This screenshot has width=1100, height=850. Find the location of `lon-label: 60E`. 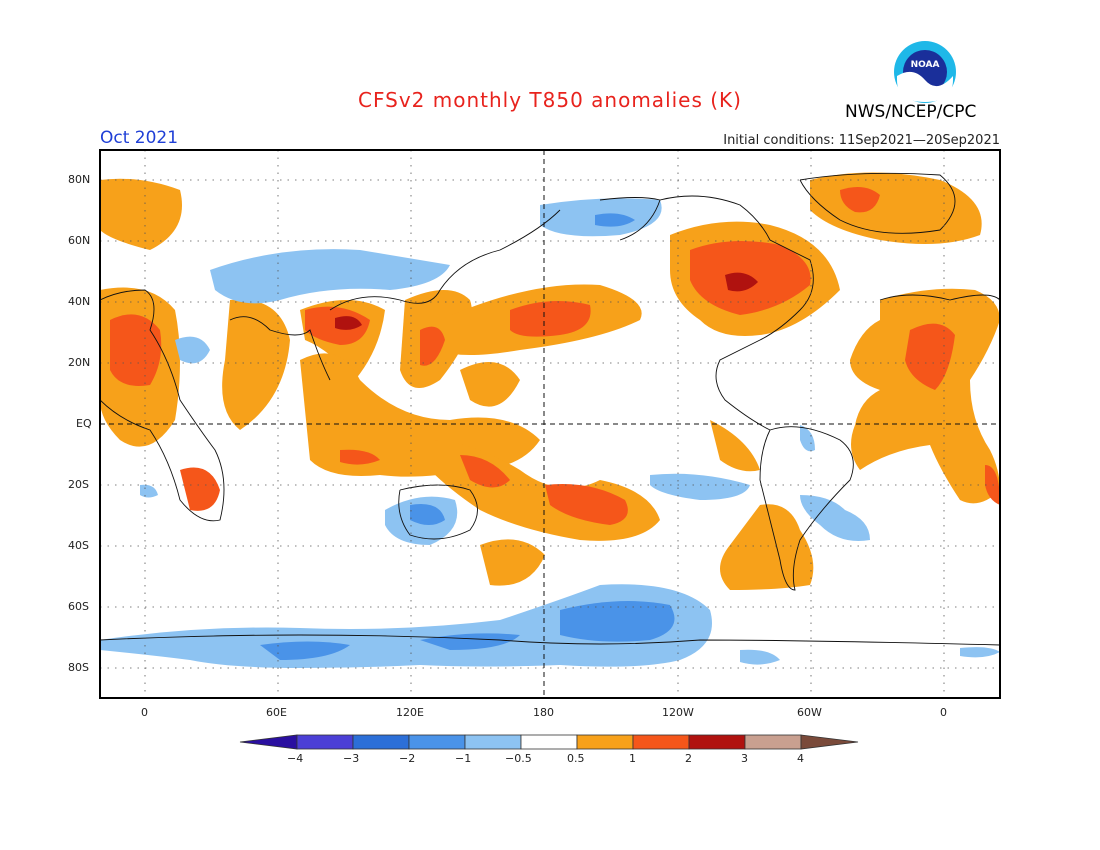

lon-label: 60E is located at coordinates (276, 712).